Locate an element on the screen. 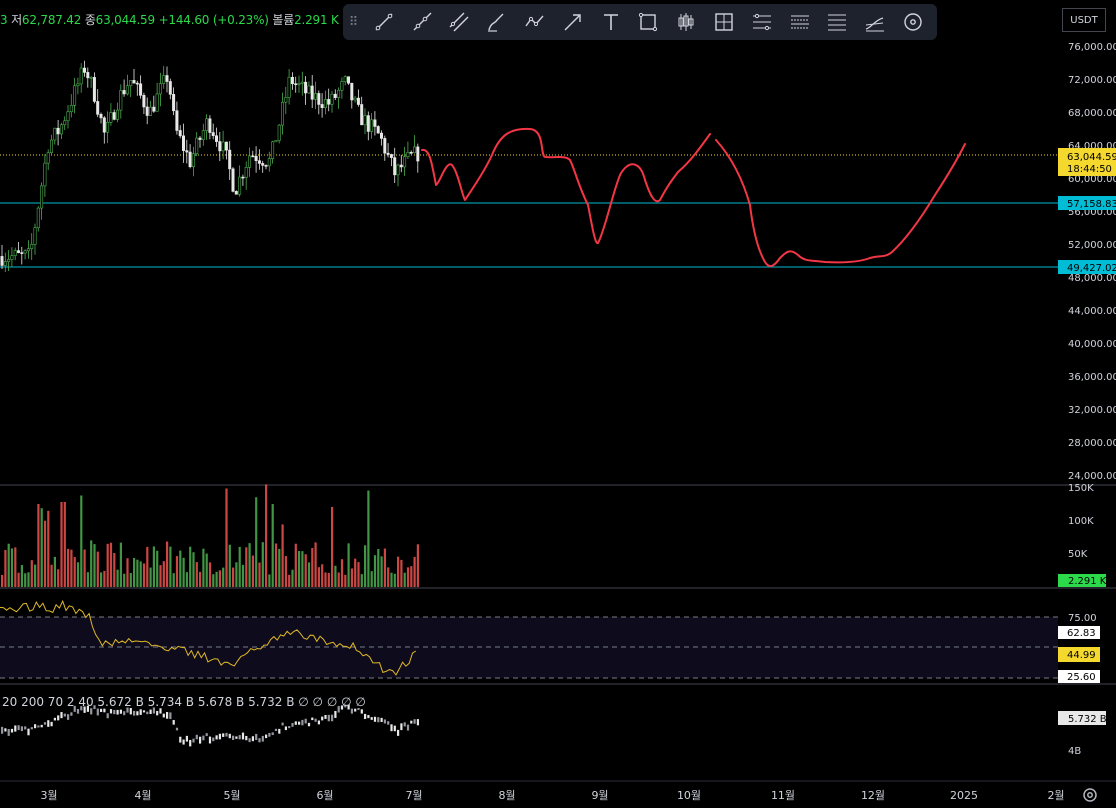 The image size is (1116, 808). level-tag-bg is located at coordinates (1087, 203).